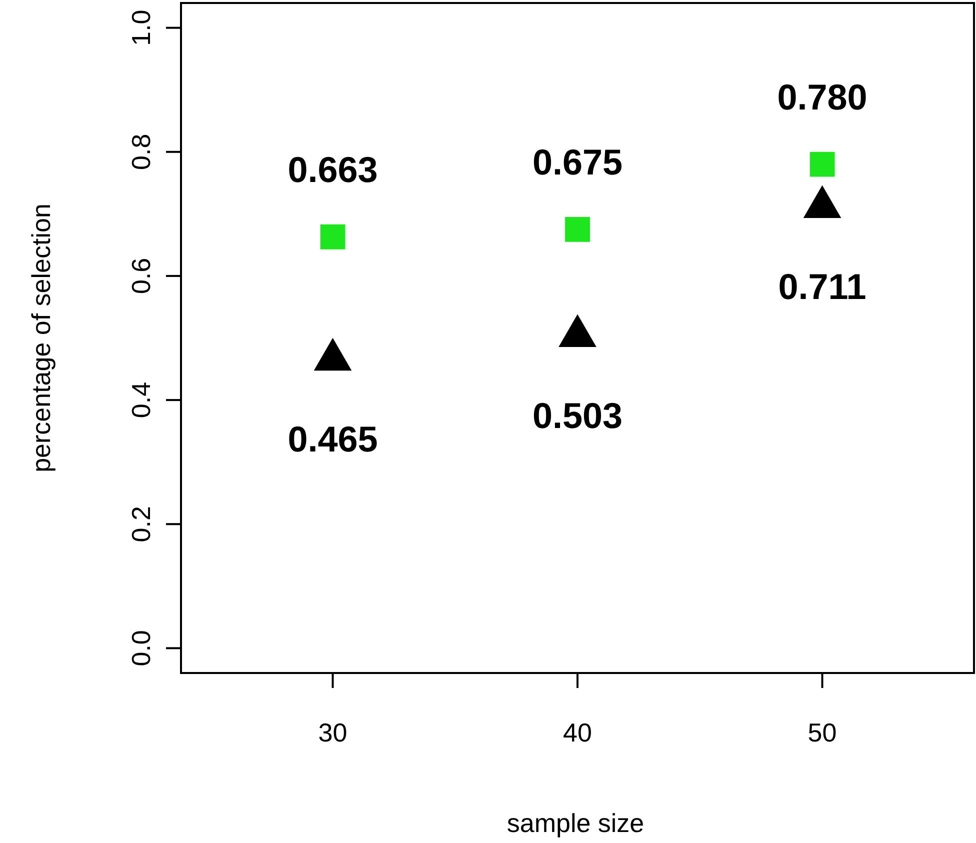  What do you see at coordinates (141, 400) in the screenshot?
I see `y-tick-label: 0.4` at bounding box center [141, 400].